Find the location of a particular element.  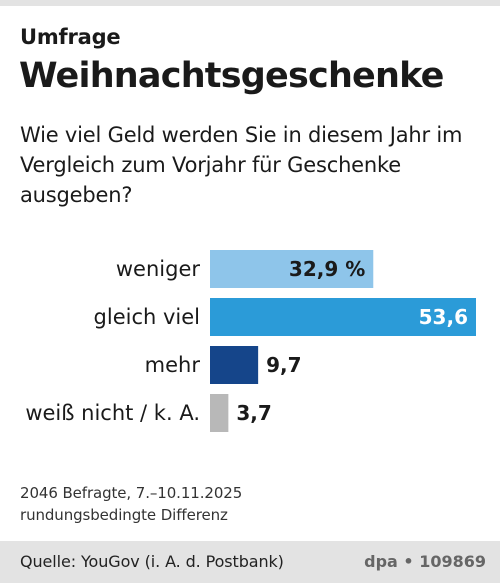

agency-credit: dpa • 109869 is located at coordinates (425, 561).